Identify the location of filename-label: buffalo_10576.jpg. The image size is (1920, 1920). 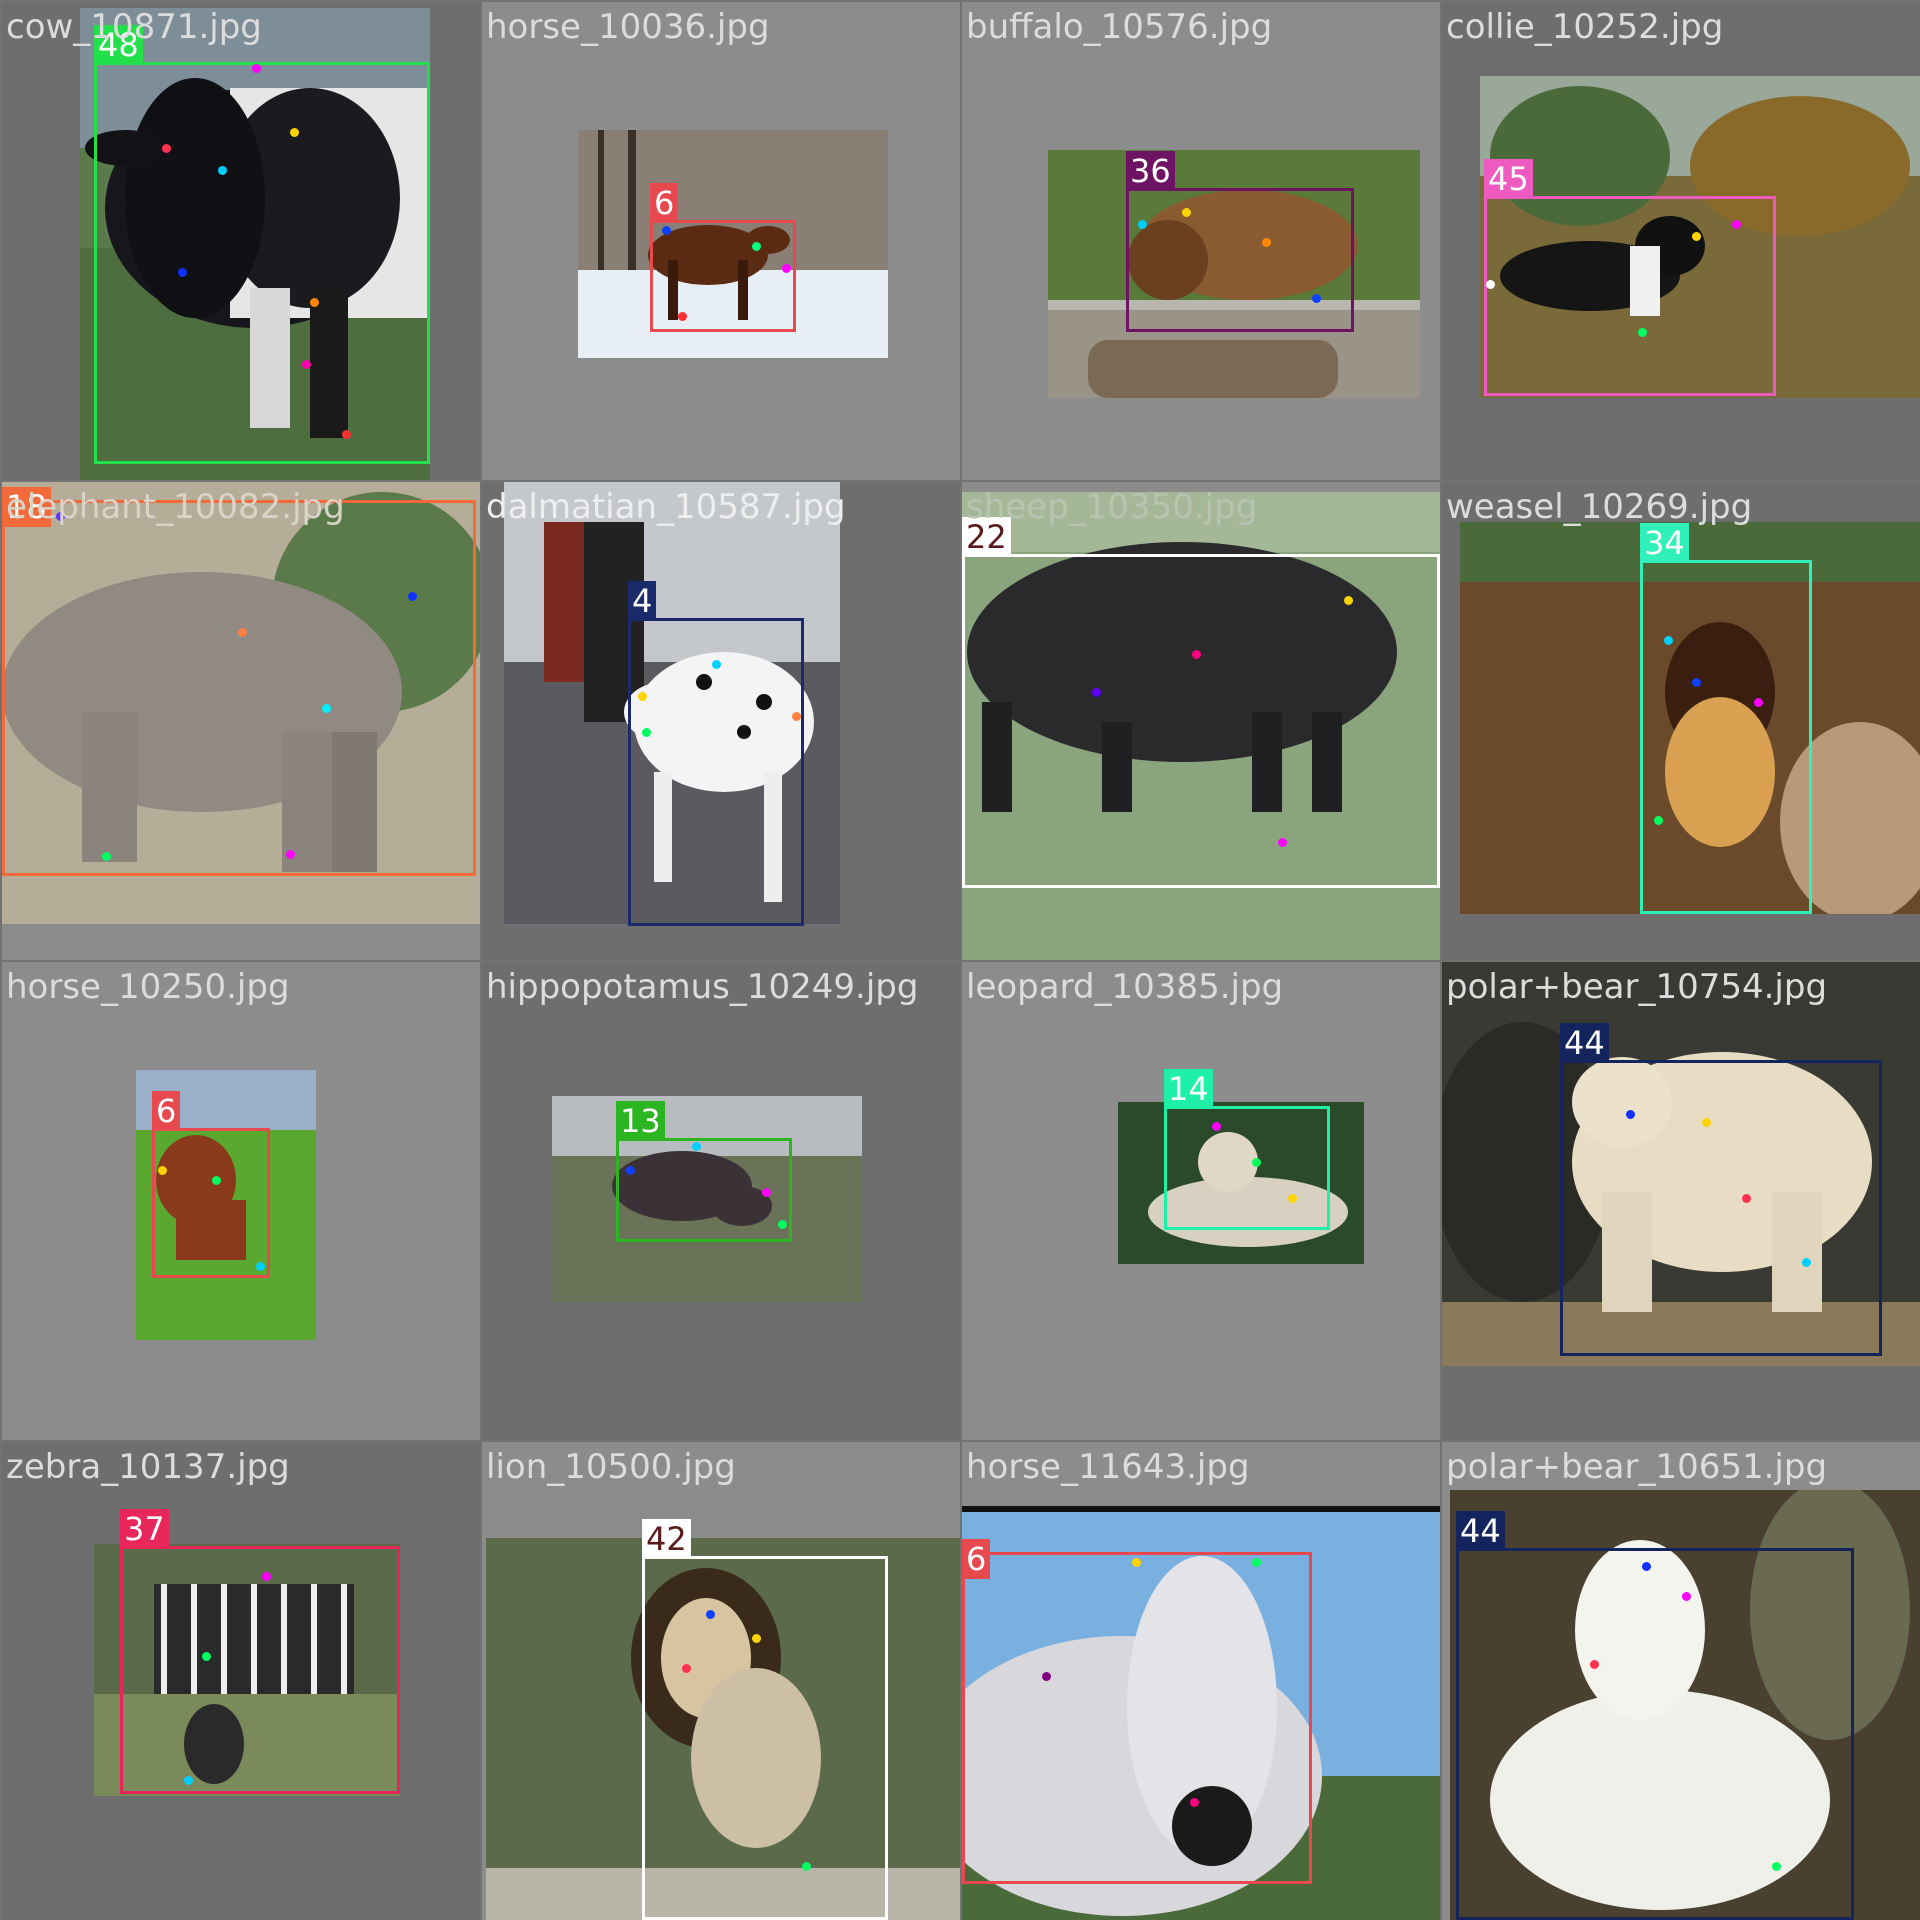
(1119, 27).